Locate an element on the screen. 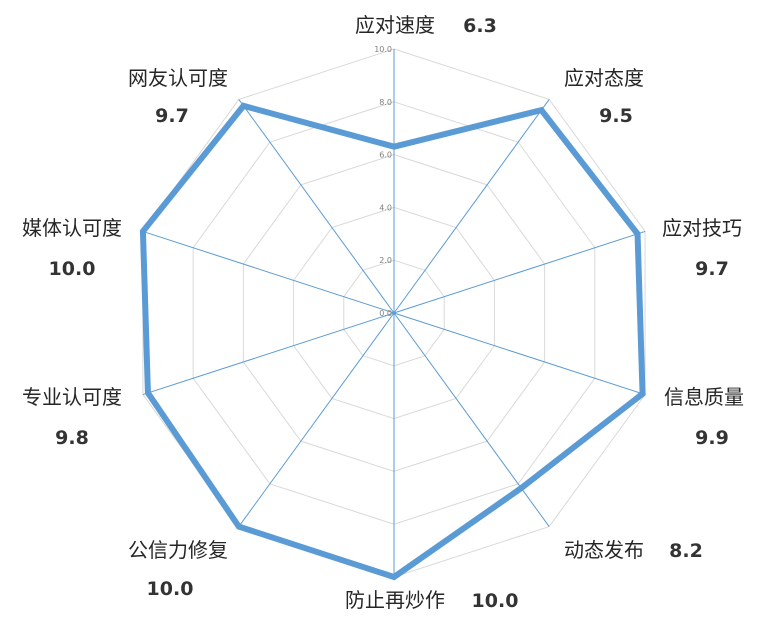 The height and width of the screenshot is (627, 771). tick-label: 10.0 is located at coordinates (383, 49).